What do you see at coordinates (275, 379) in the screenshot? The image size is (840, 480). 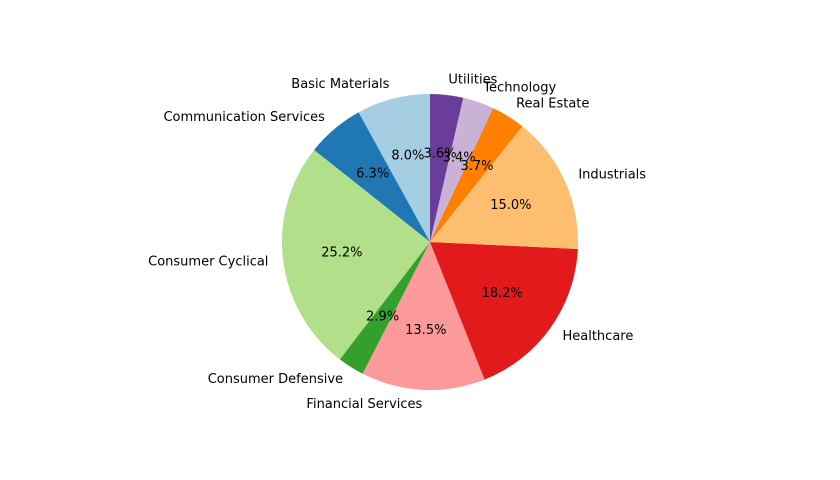 I see `slice-label-consumer-defensive: Consumer Defensive` at bounding box center [275, 379].